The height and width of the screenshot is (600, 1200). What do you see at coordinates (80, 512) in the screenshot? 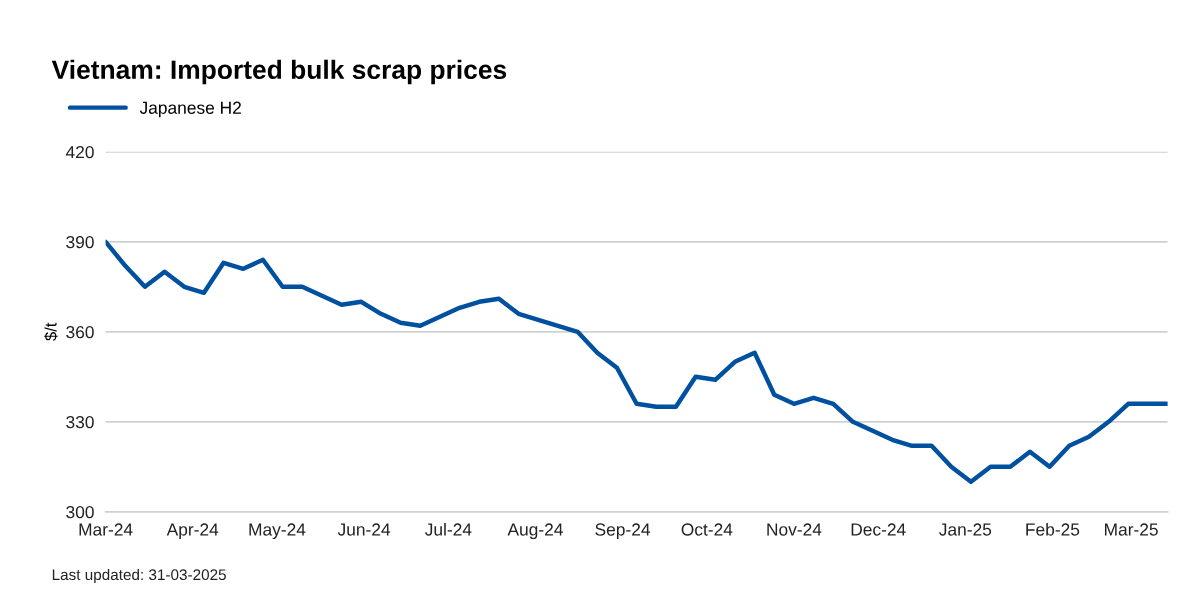
I see `y-tick-label: 300` at bounding box center [80, 512].